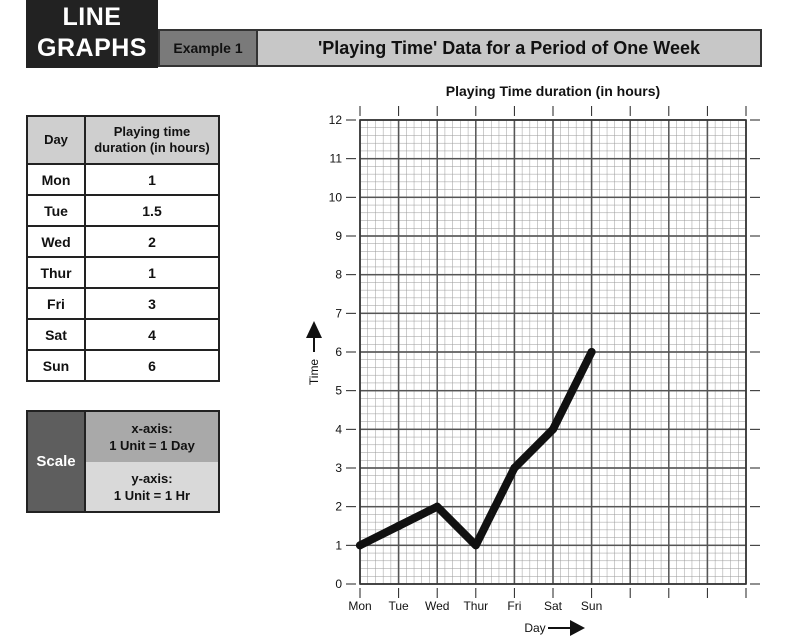  I want to click on table-header-row: Day Playing time duration (in hours), so click(123, 140).